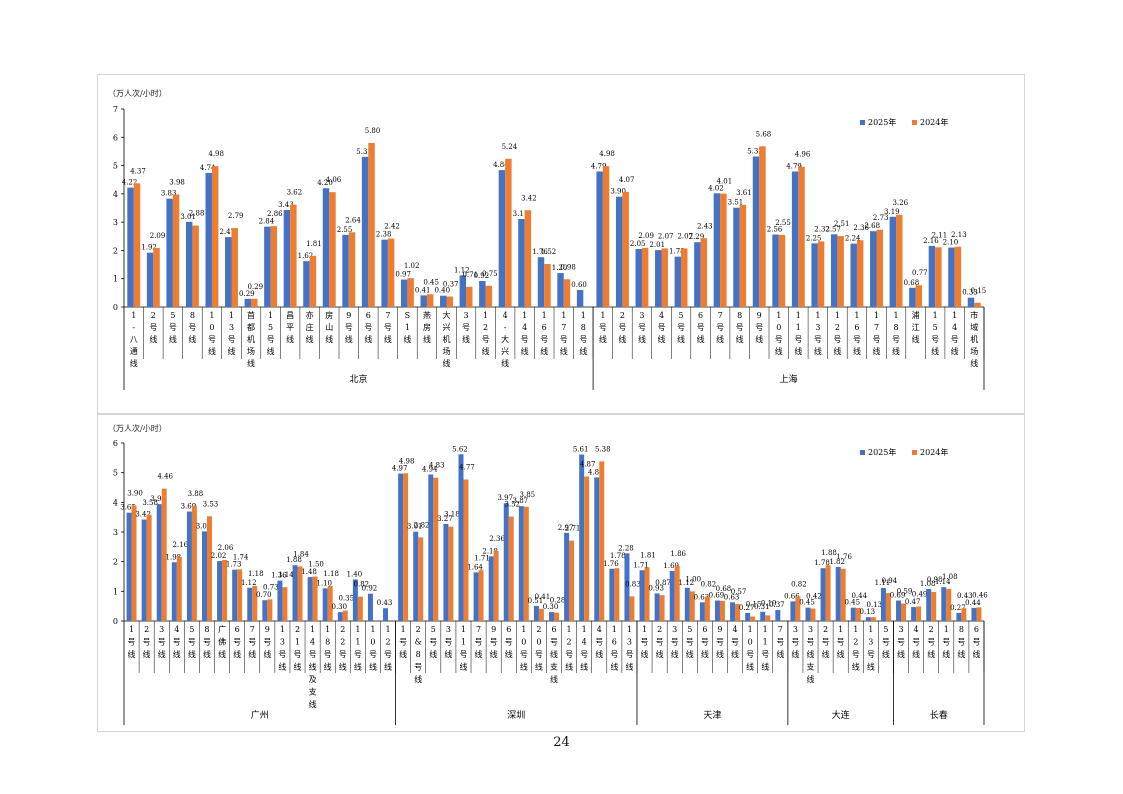 This screenshot has width=1123, height=794. Describe the element at coordinates (431, 282) in the screenshot. I see `data-label-2024: 0.45` at that location.